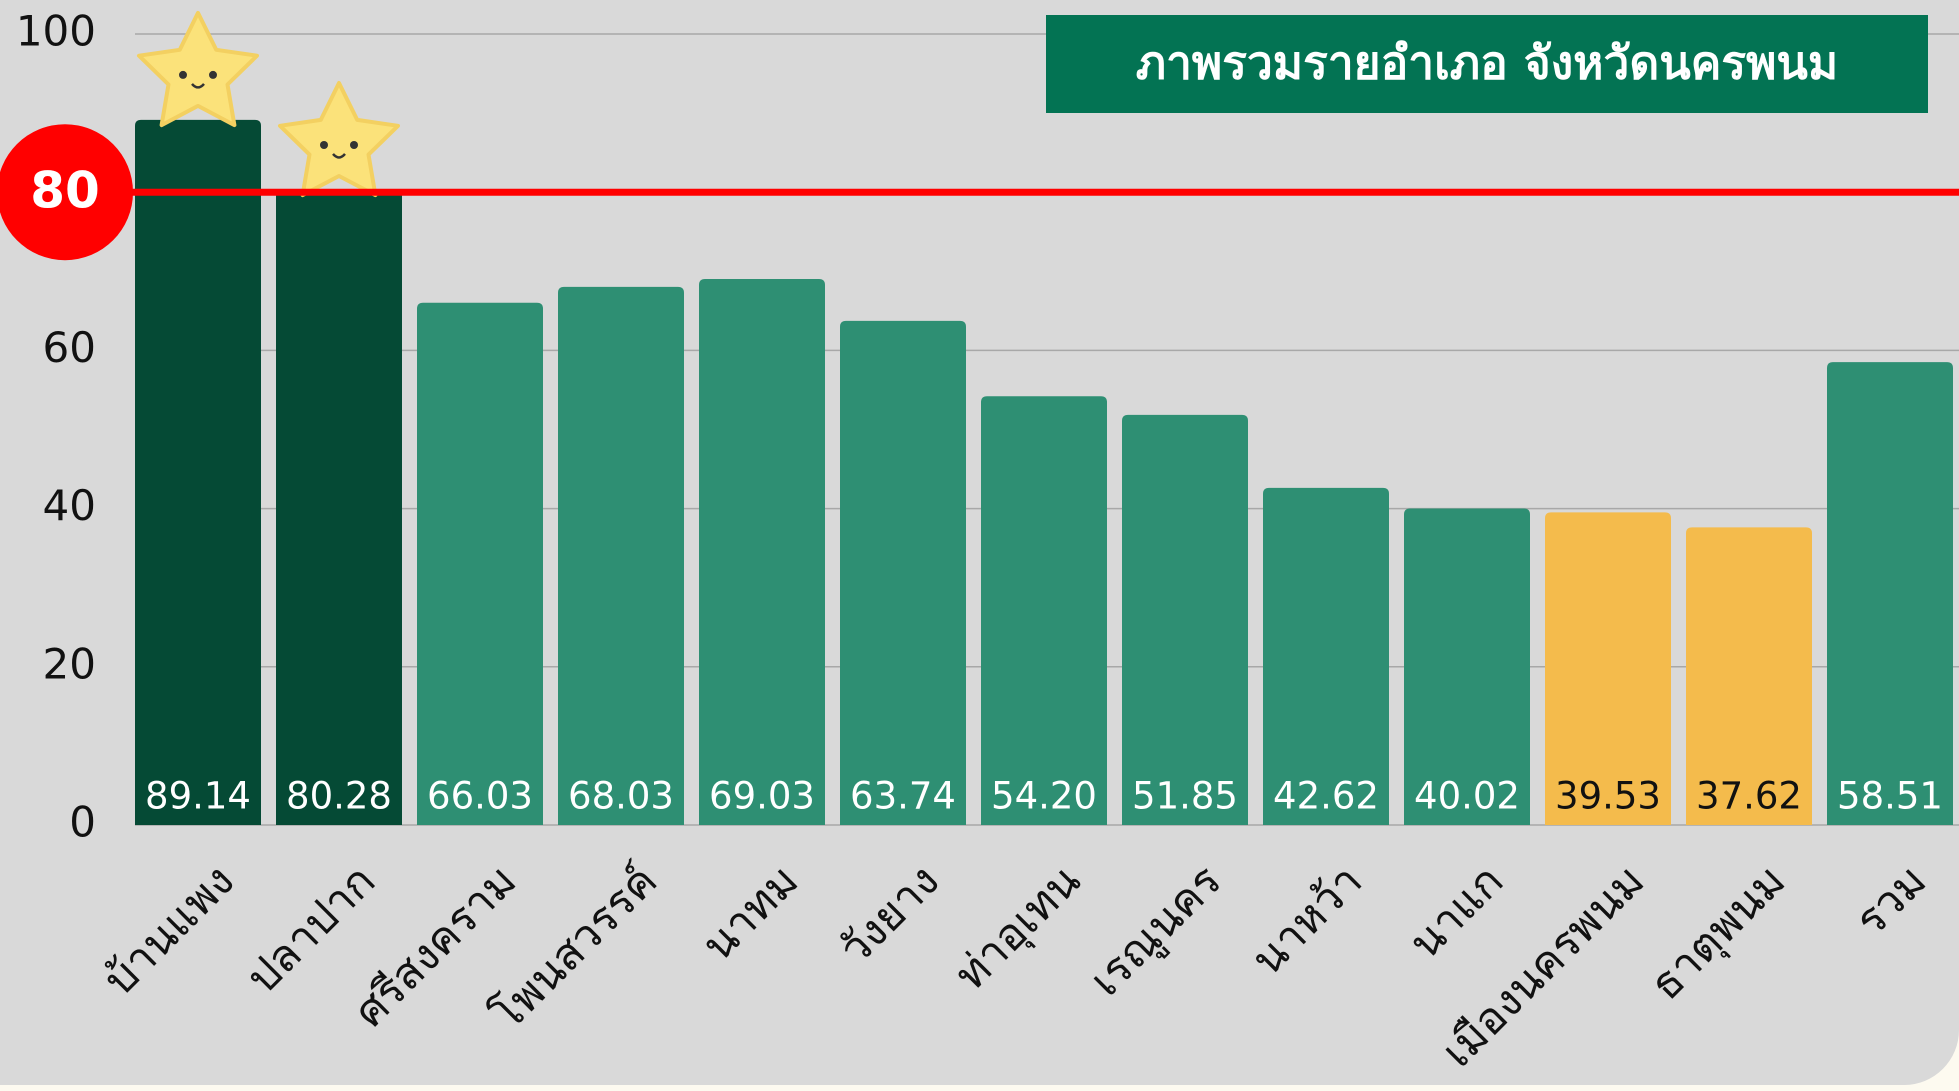 This screenshot has height=1091, width=1959. Describe the element at coordinates (339, 796) in the screenshot. I see `value-label: 80.28` at that location.